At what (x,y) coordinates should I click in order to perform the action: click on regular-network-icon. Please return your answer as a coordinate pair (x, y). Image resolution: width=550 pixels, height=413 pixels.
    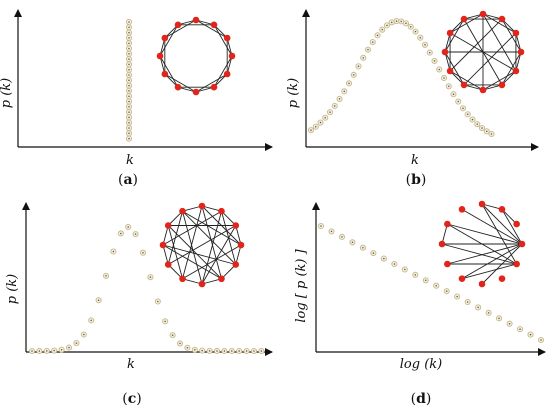
    Looking at the image, I should click on (196, 56).